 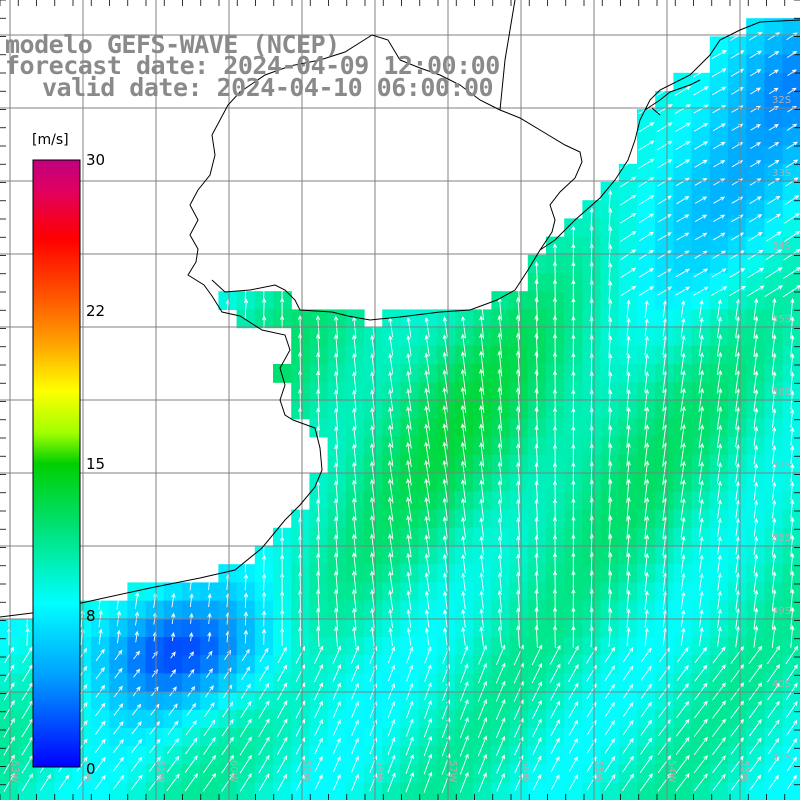 What do you see at coordinates (452, 771) in the screenshot?
I see `longitude-label: 57W` at bounding box center [452, 771].